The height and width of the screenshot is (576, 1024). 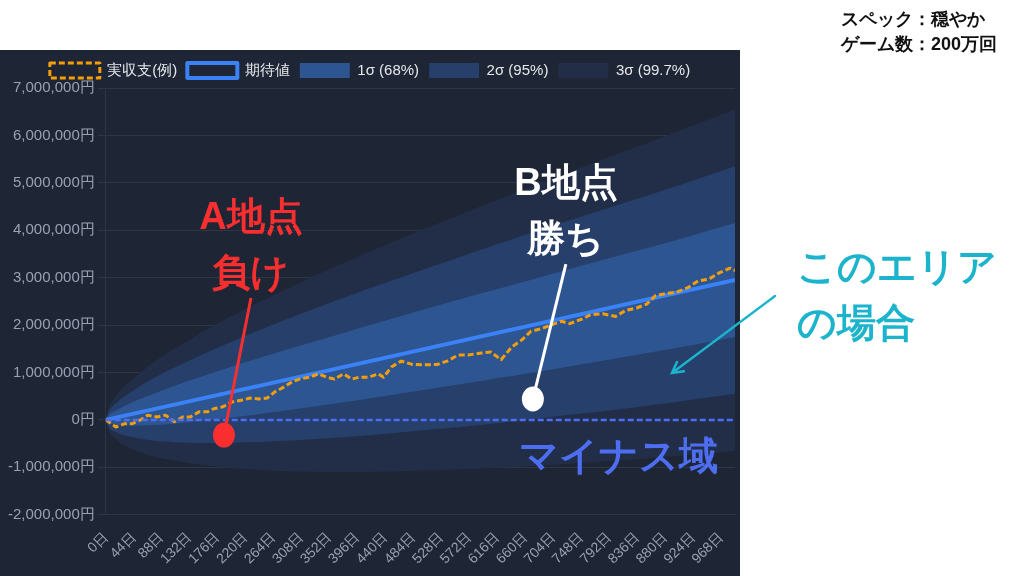 What do you see at coordinates (566, 209) in the screenshot?
I see `annotation: B地点勝ち` at bounding box center [566, 209].